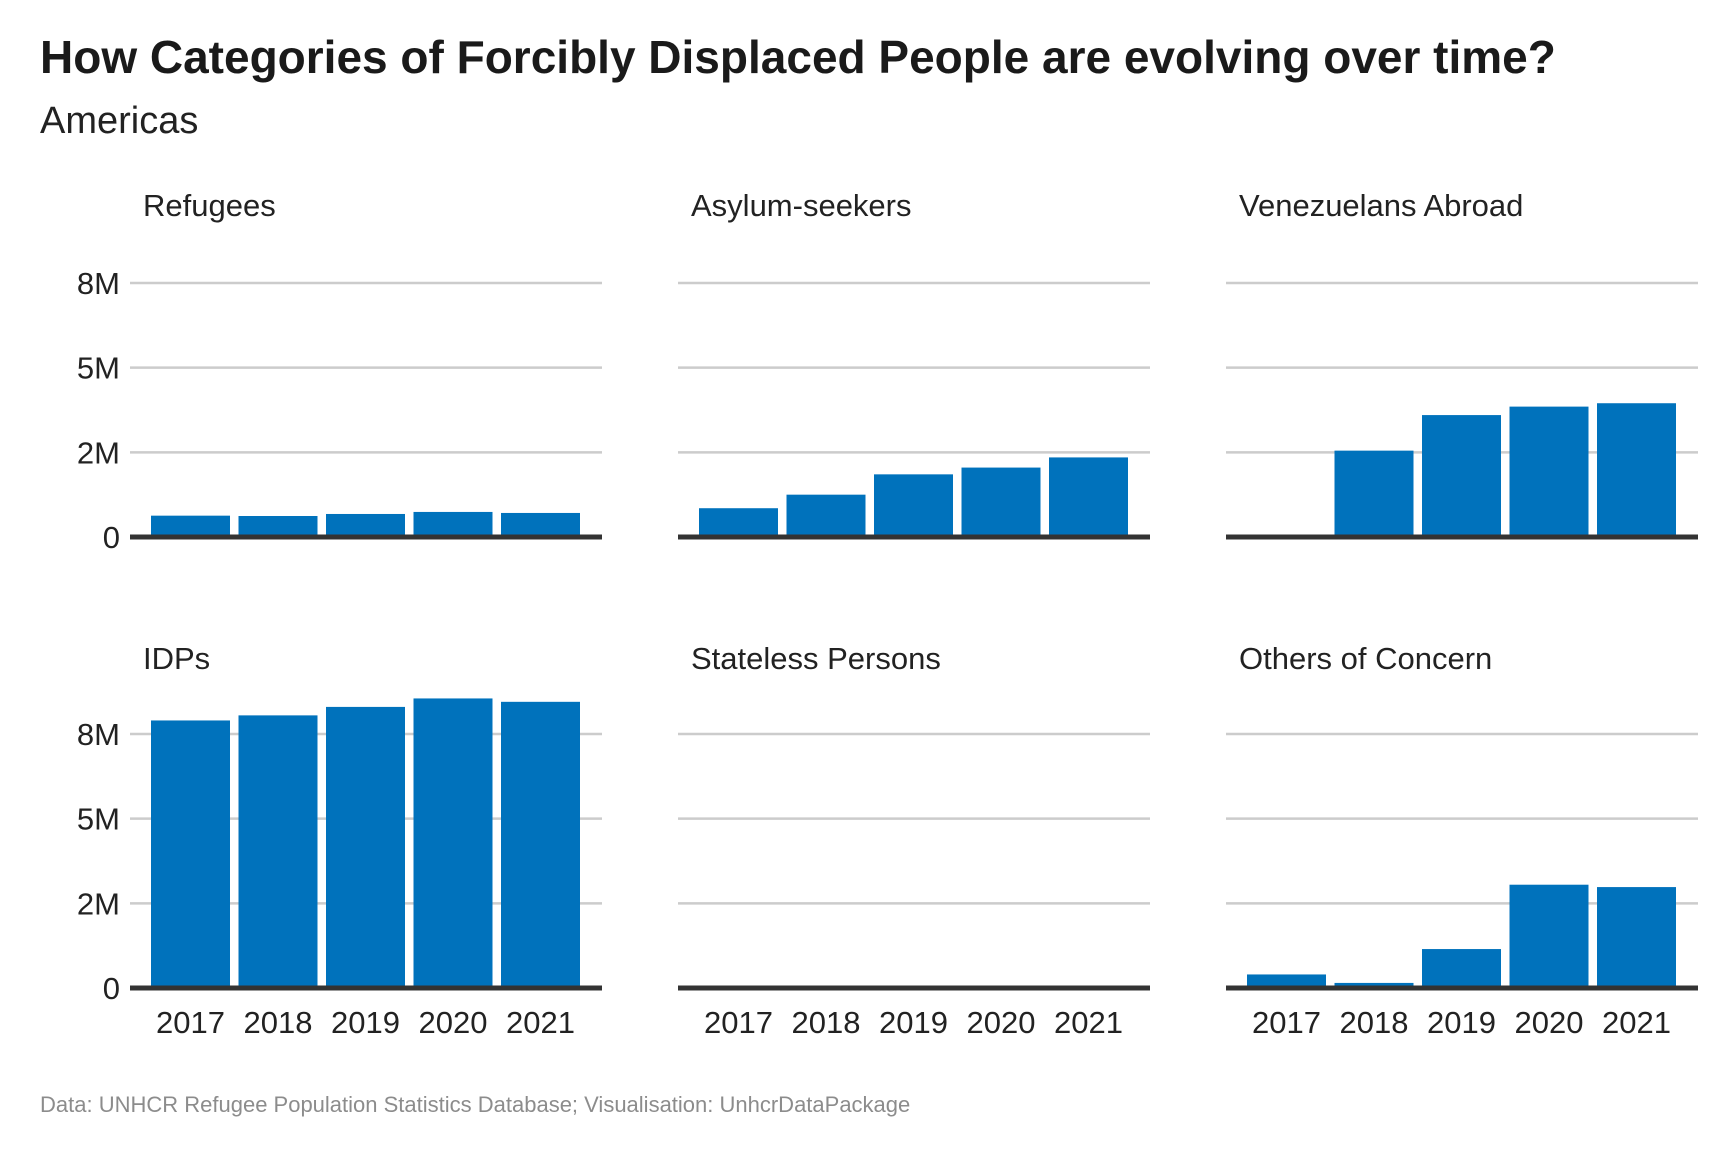  What do you see at coordinates (1462, 840) in the screenshot?
I see `panel-others-of-concern: Others of Concern 2017 2018 2019 2020 2021` at bounding box center [1462, 840].